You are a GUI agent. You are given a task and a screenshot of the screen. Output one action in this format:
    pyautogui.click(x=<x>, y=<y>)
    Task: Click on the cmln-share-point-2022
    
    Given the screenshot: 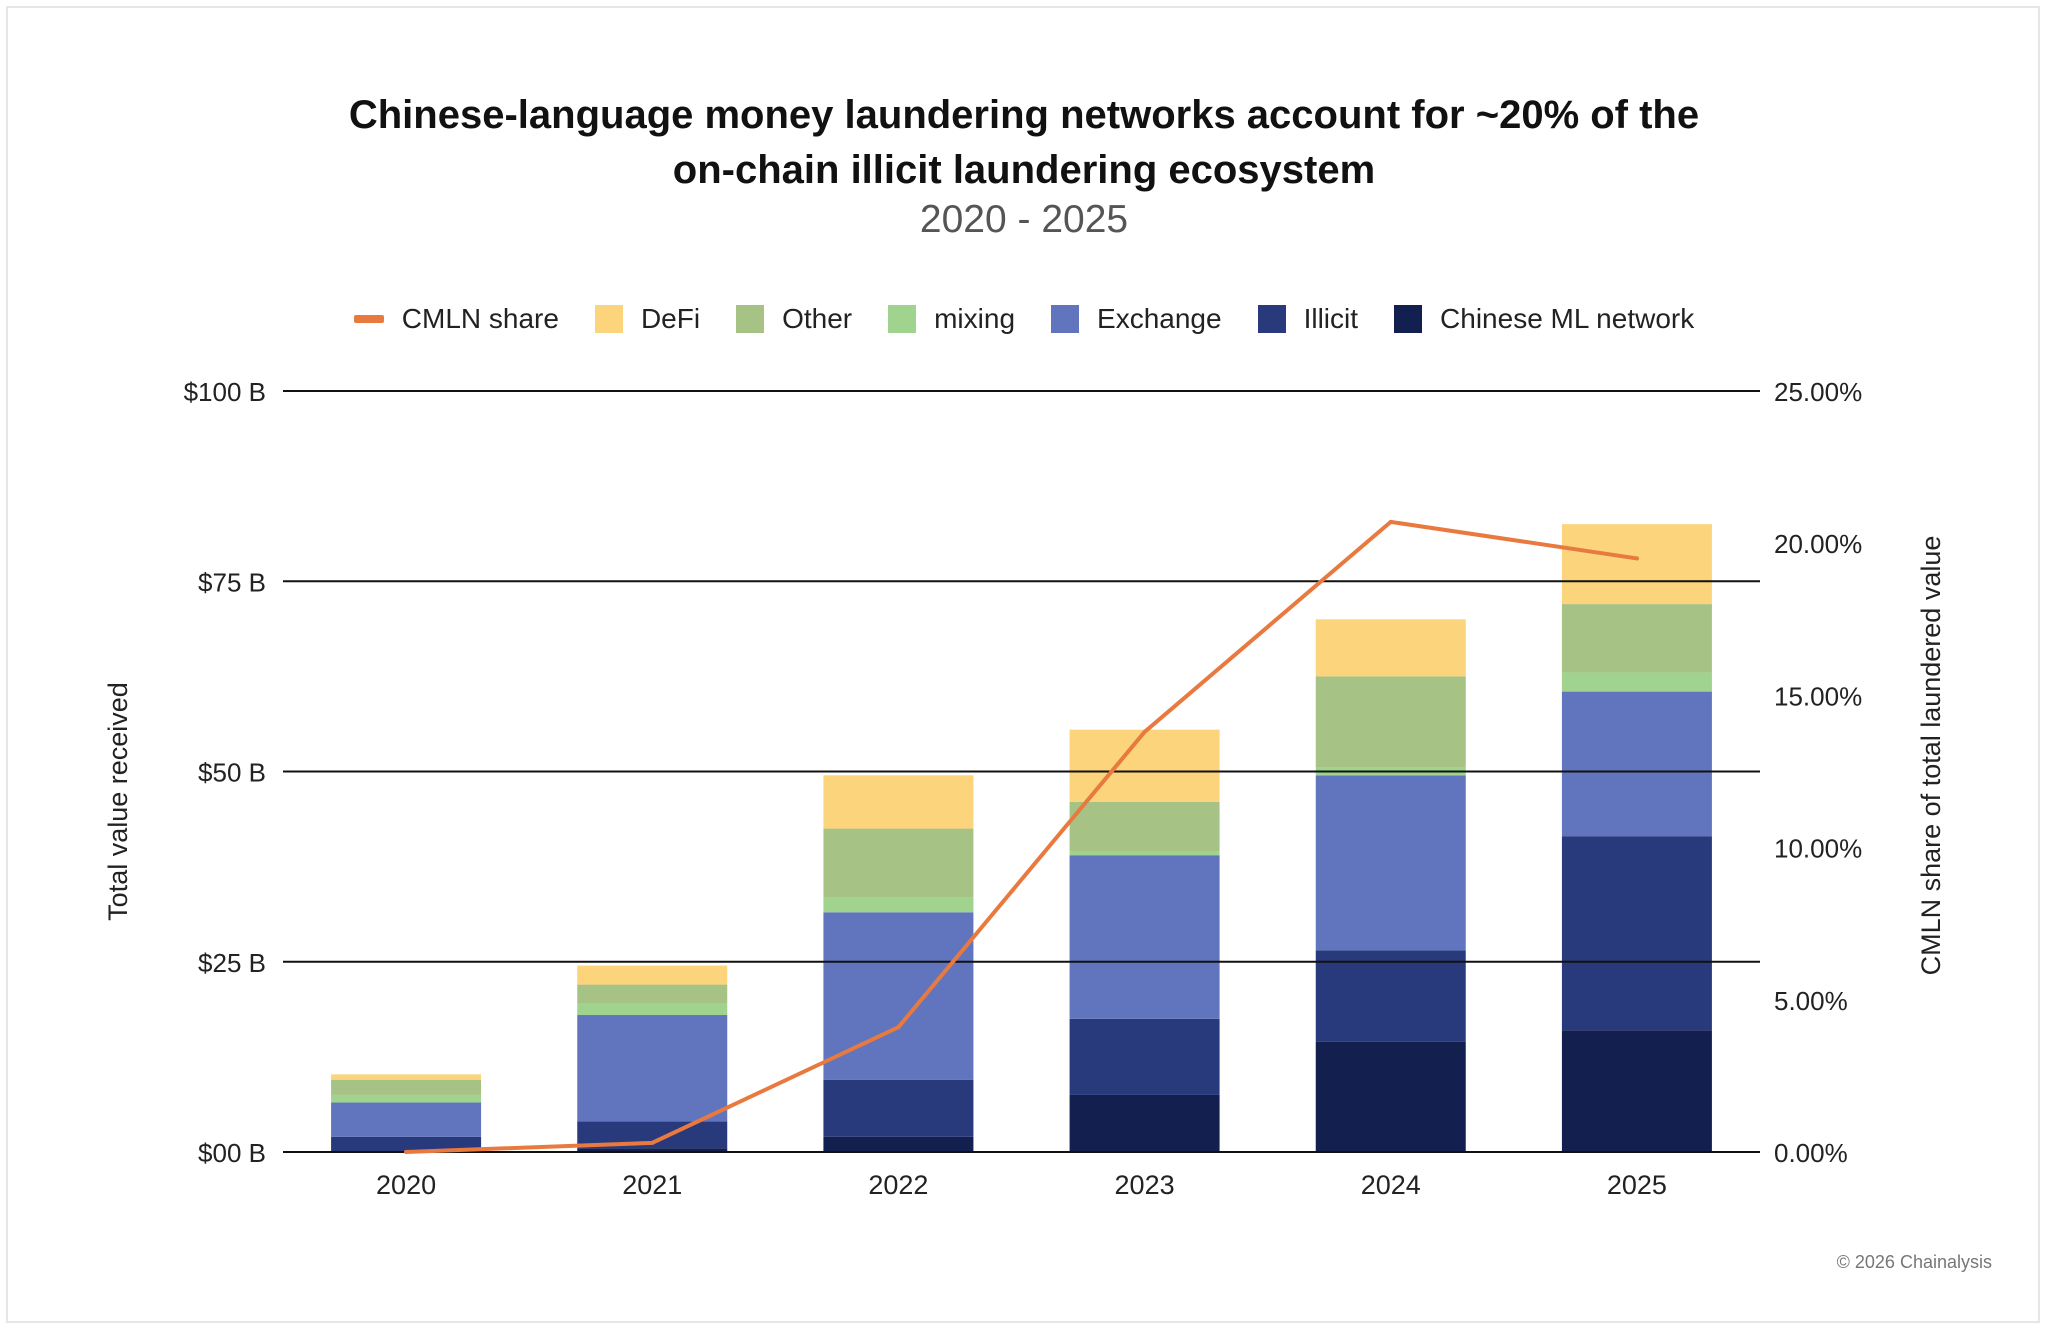 What is the action you would take?
    pyautogui.click(x=898, y=1027)
    